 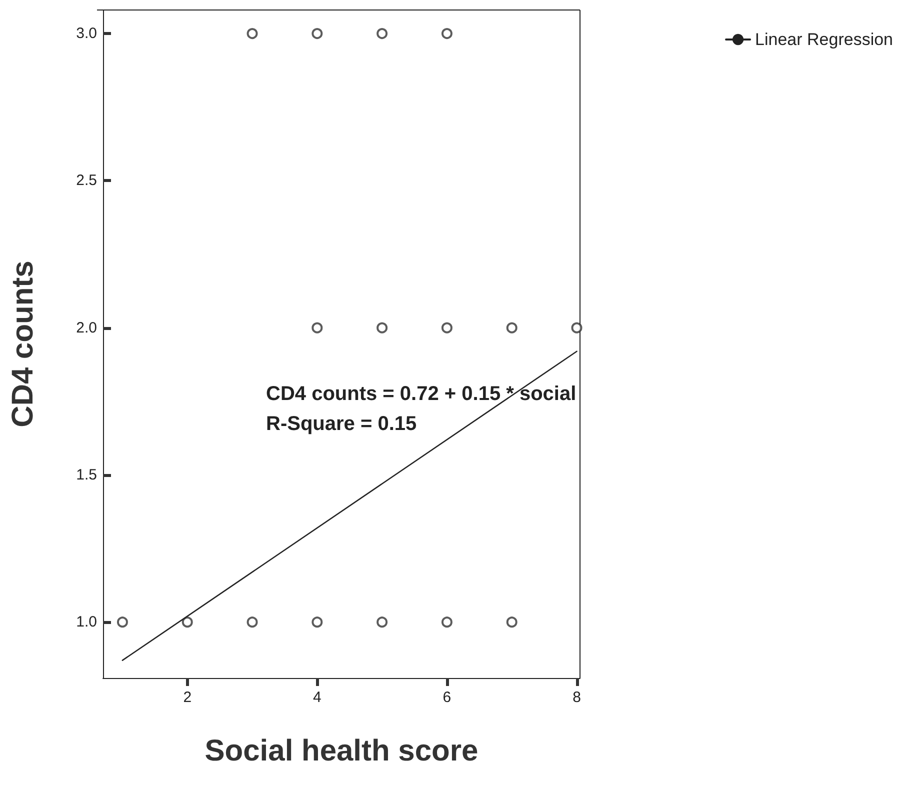 What do you see at coordinates (86, 622) in the screenshot?
I see `y-tick-label: 1.0` at bounding box center [86, 622].